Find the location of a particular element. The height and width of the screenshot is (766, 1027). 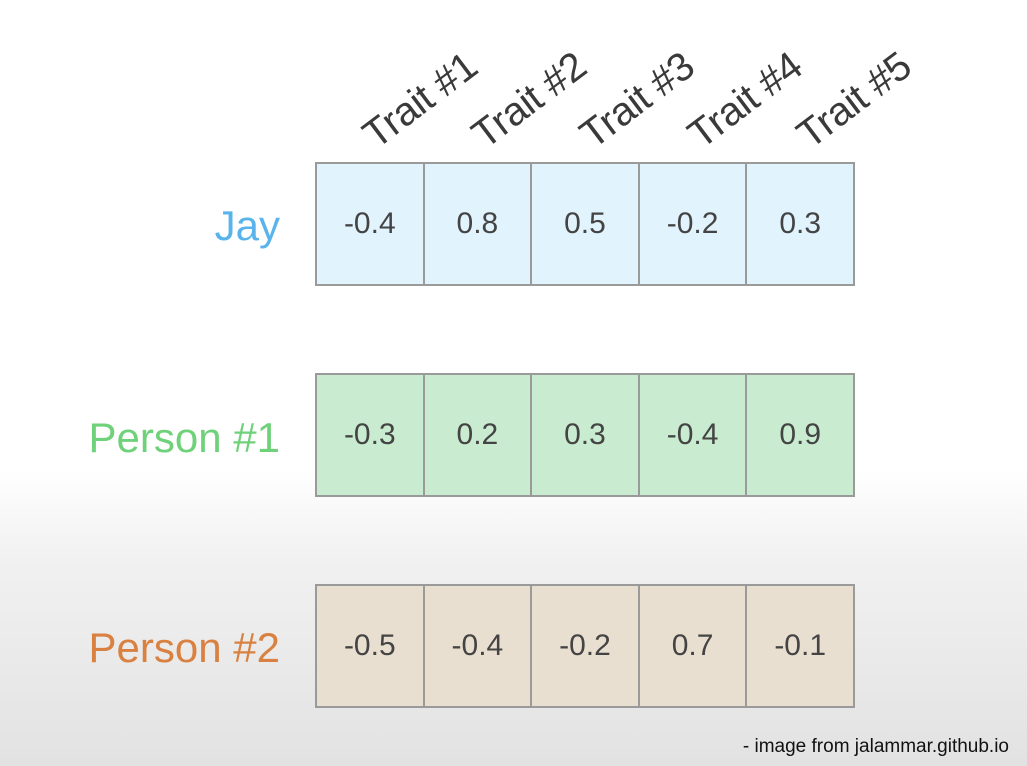

vector-person-2: -0.5 -0.4 -0.2 0.7 -0.1 is located at coordinates (585, 646).